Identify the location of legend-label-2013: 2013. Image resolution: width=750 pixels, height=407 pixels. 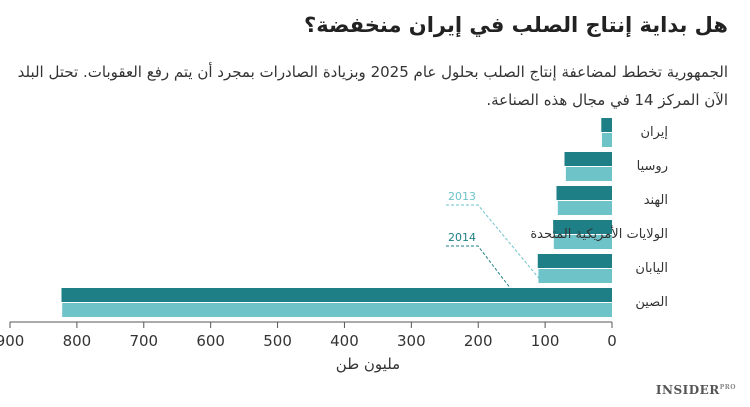
(462, 196).